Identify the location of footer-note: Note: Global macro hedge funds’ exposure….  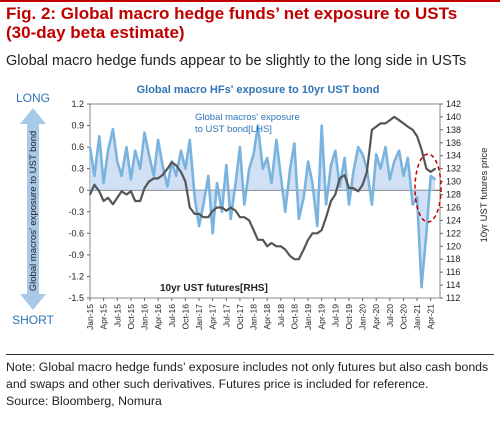
(250, 384).